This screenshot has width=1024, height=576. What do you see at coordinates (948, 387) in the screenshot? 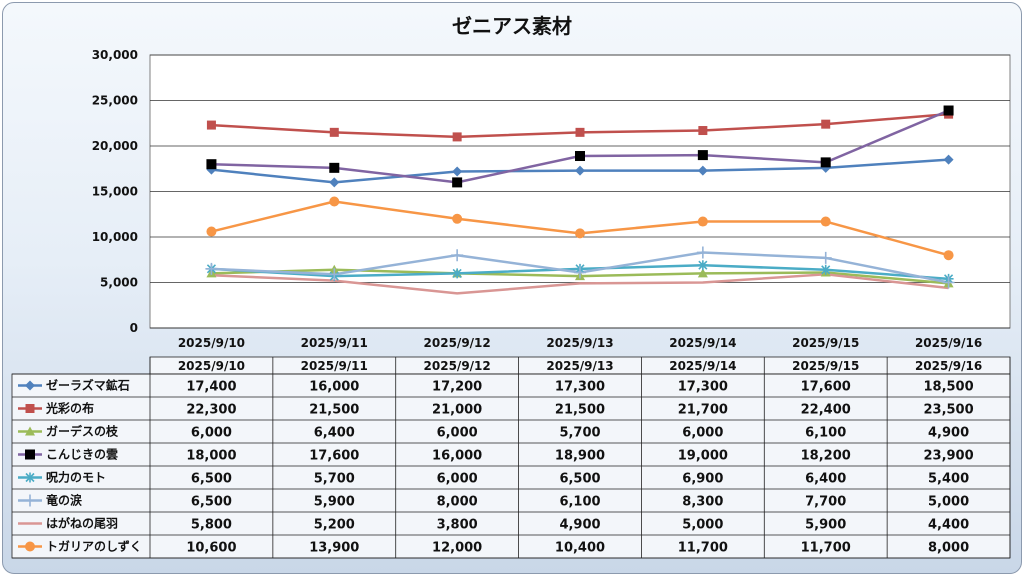
I see `table-cell: 18,500` at bounding box center [948, 387].